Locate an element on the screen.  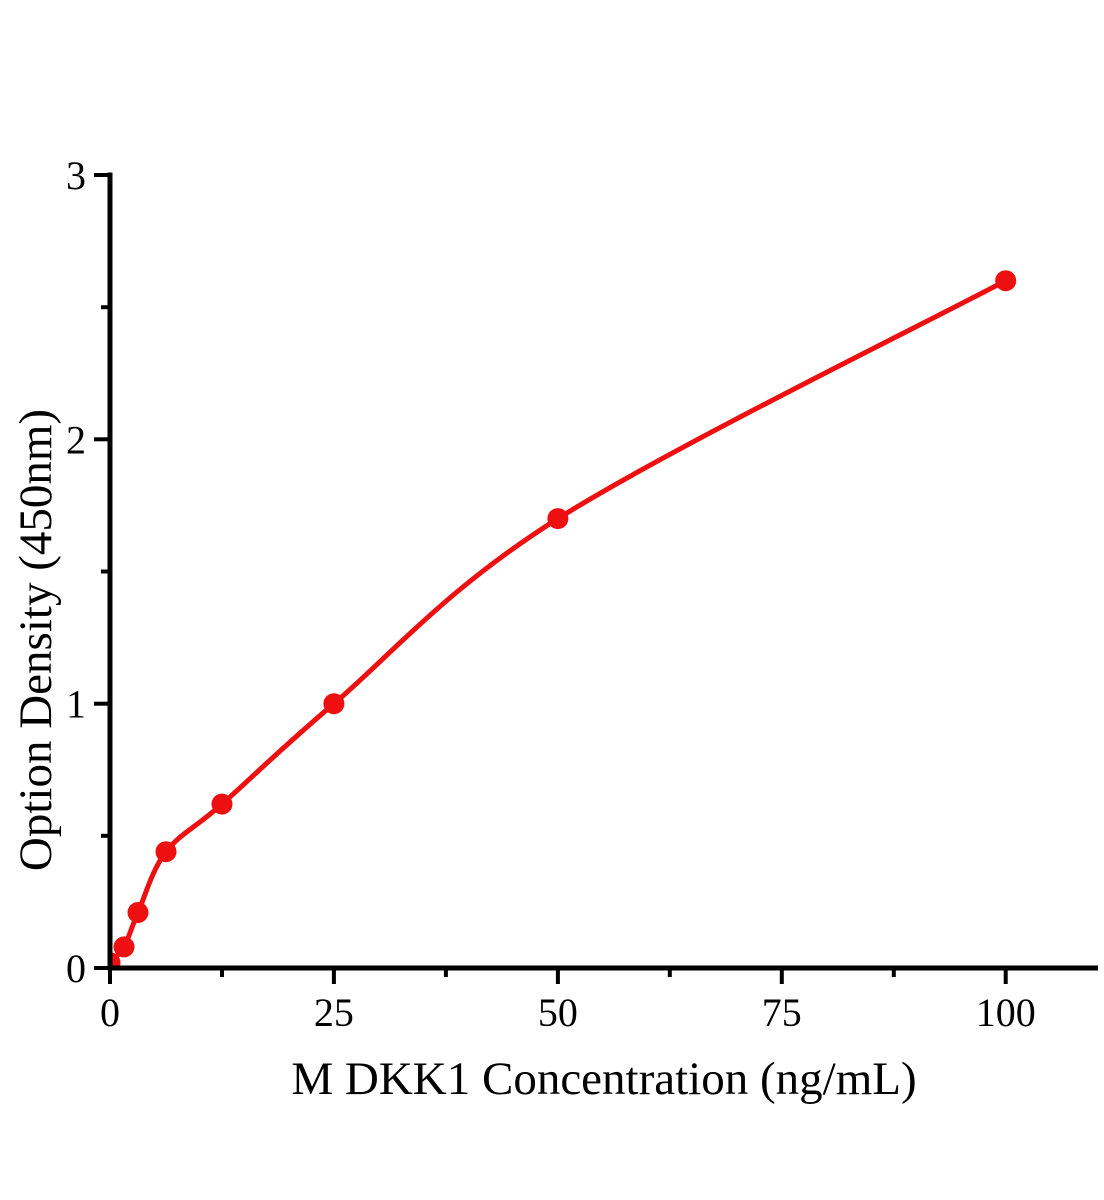
x-tick-label: 50 is located at coordinates (558, 1012).